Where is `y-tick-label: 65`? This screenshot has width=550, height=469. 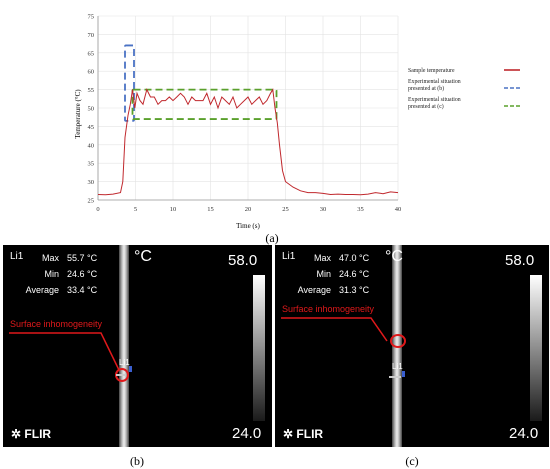
y-tick-label: 65 is located at coordinates (91, 53).